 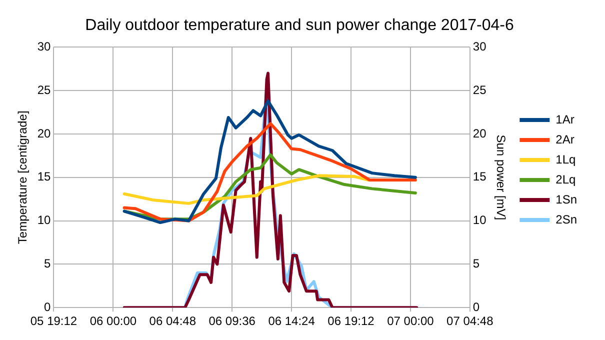 What do you see at coordinates (565, 119) in the screenshot?
I see `legend-label: 1Ar` at bounding box center [565, 119].